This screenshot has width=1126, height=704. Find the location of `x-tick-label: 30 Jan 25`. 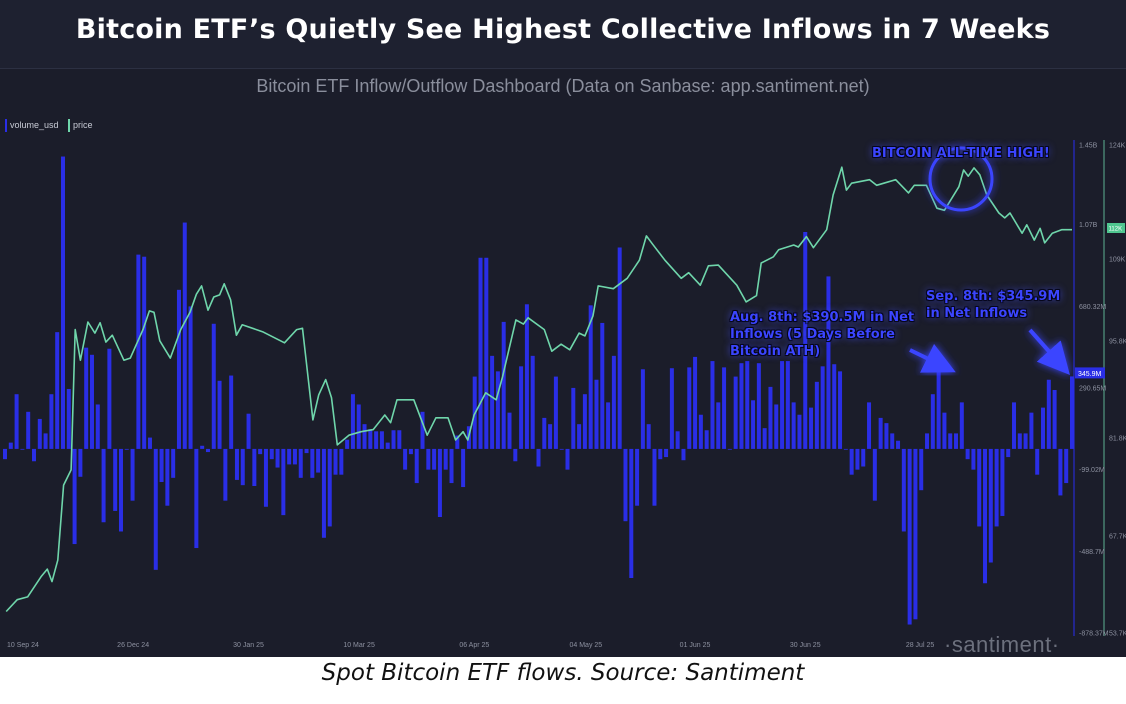

x-tick-label: 30 Jan 25 is located at coordinates (248, 645).